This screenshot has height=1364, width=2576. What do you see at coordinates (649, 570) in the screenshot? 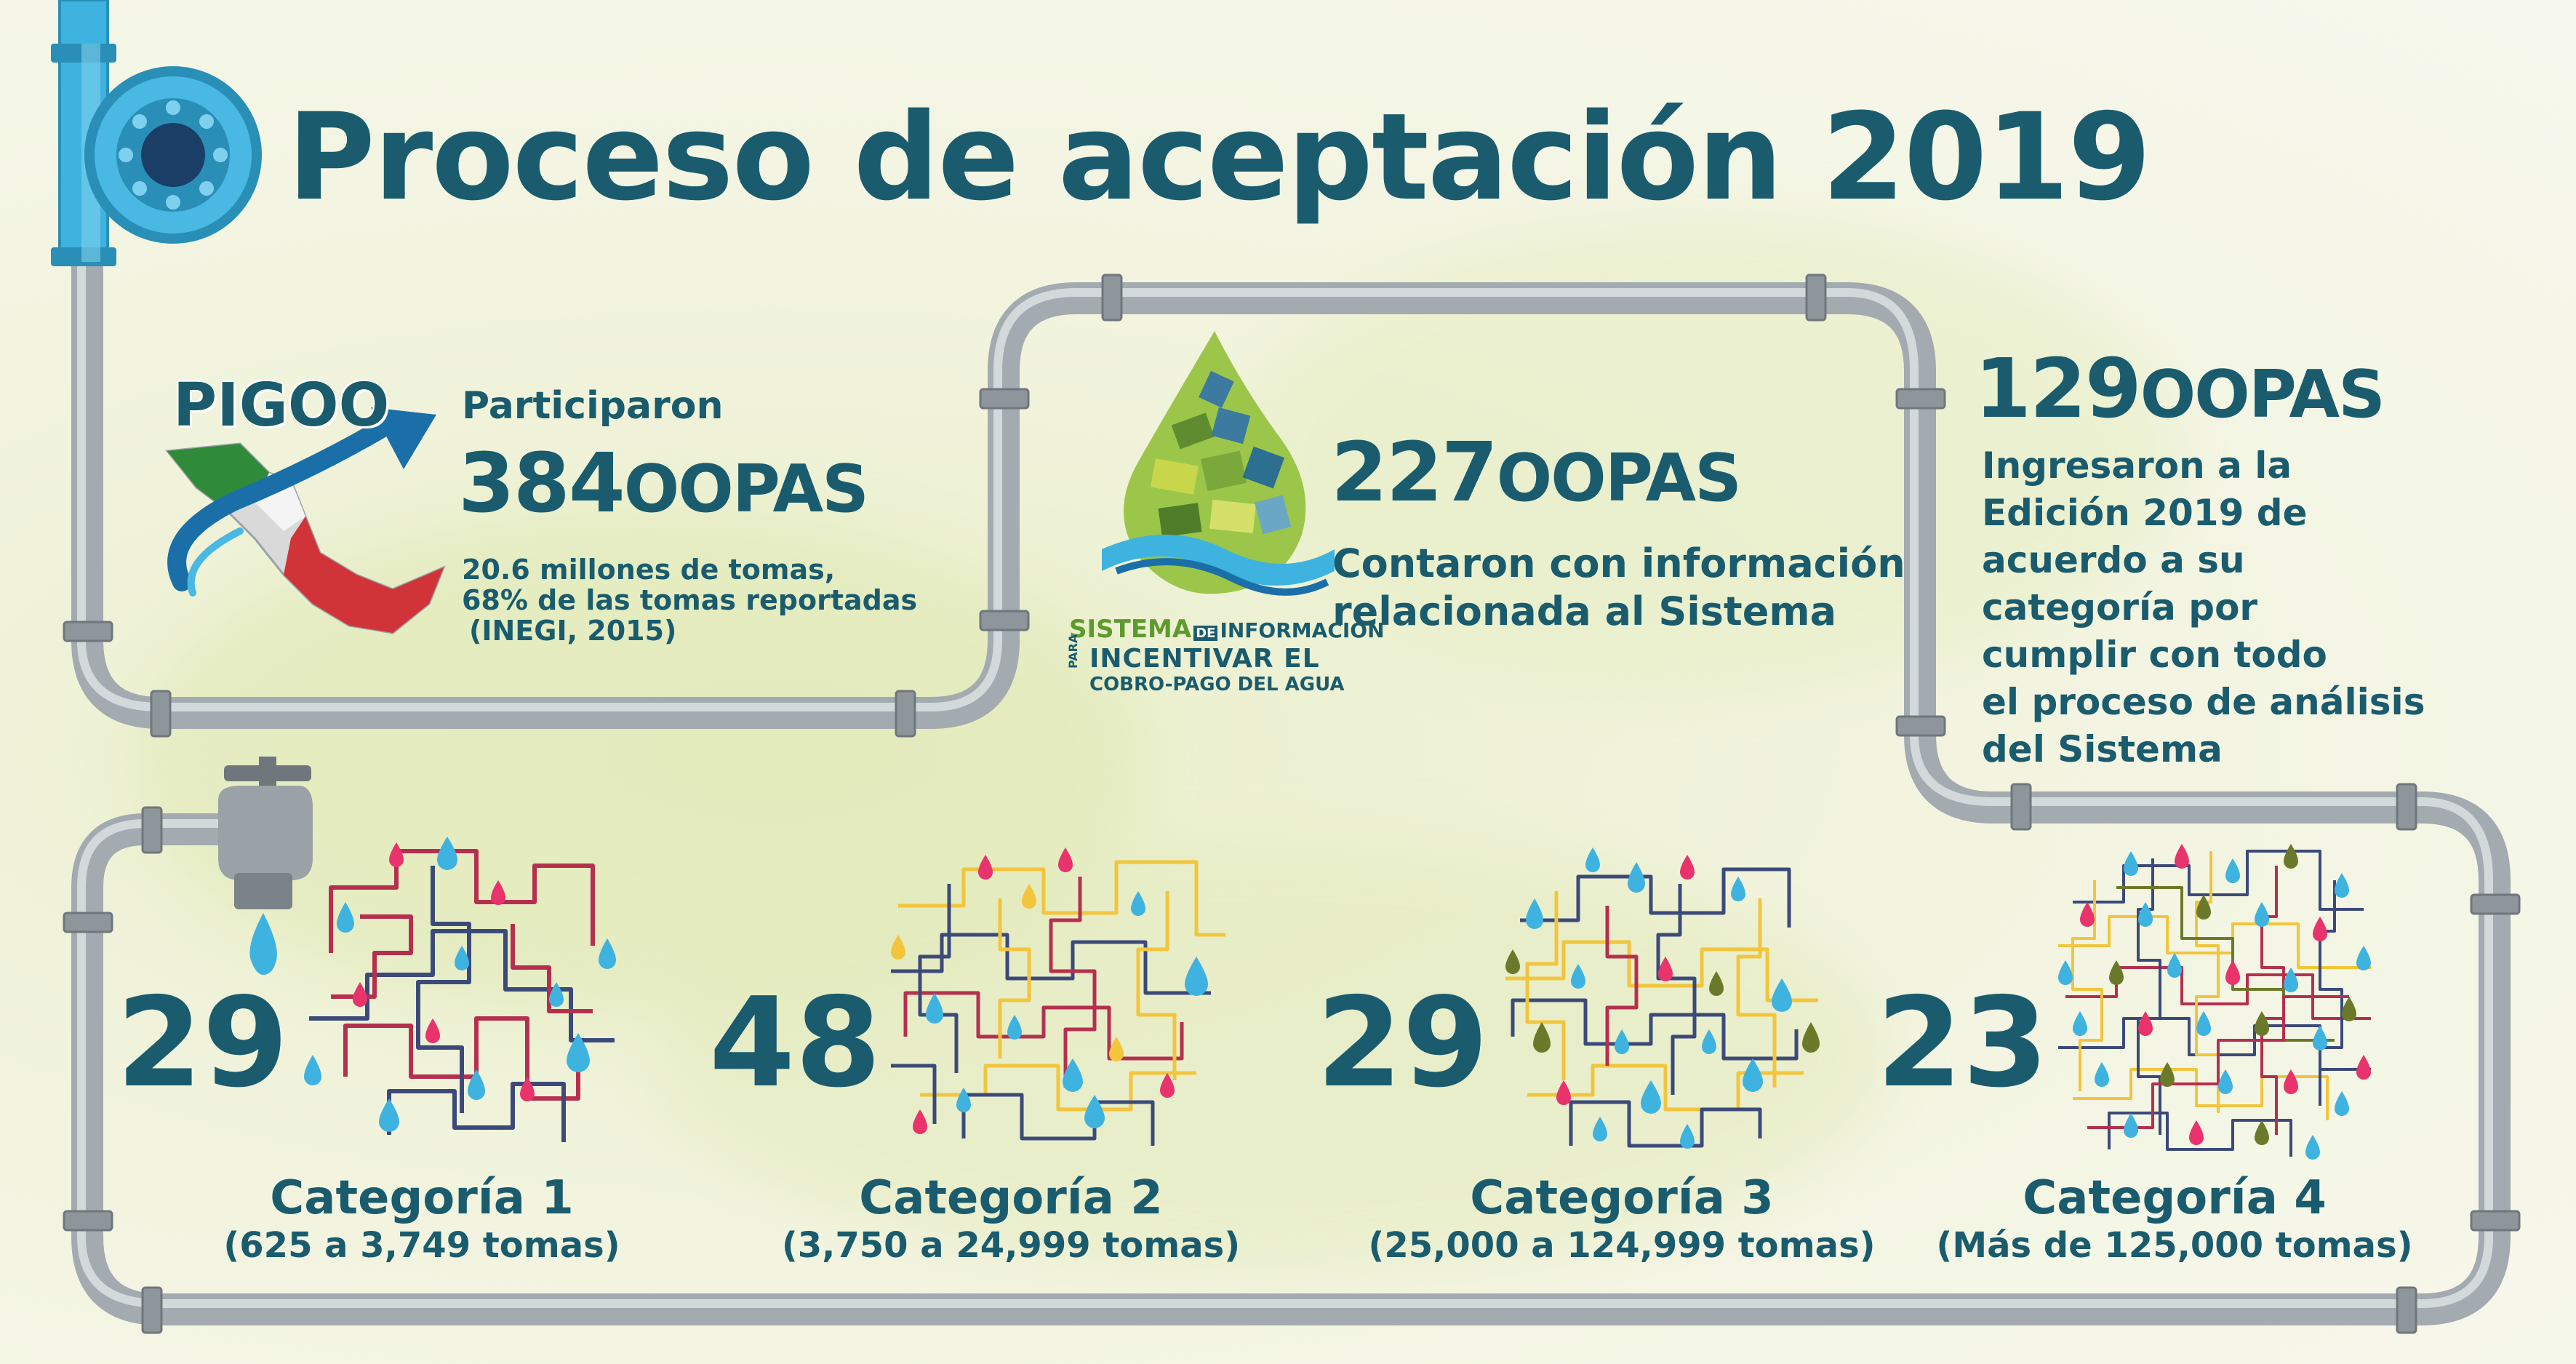
I see `pigoo-note-line: 20.6 millones de tomas,` at bounding box center [649, 570].